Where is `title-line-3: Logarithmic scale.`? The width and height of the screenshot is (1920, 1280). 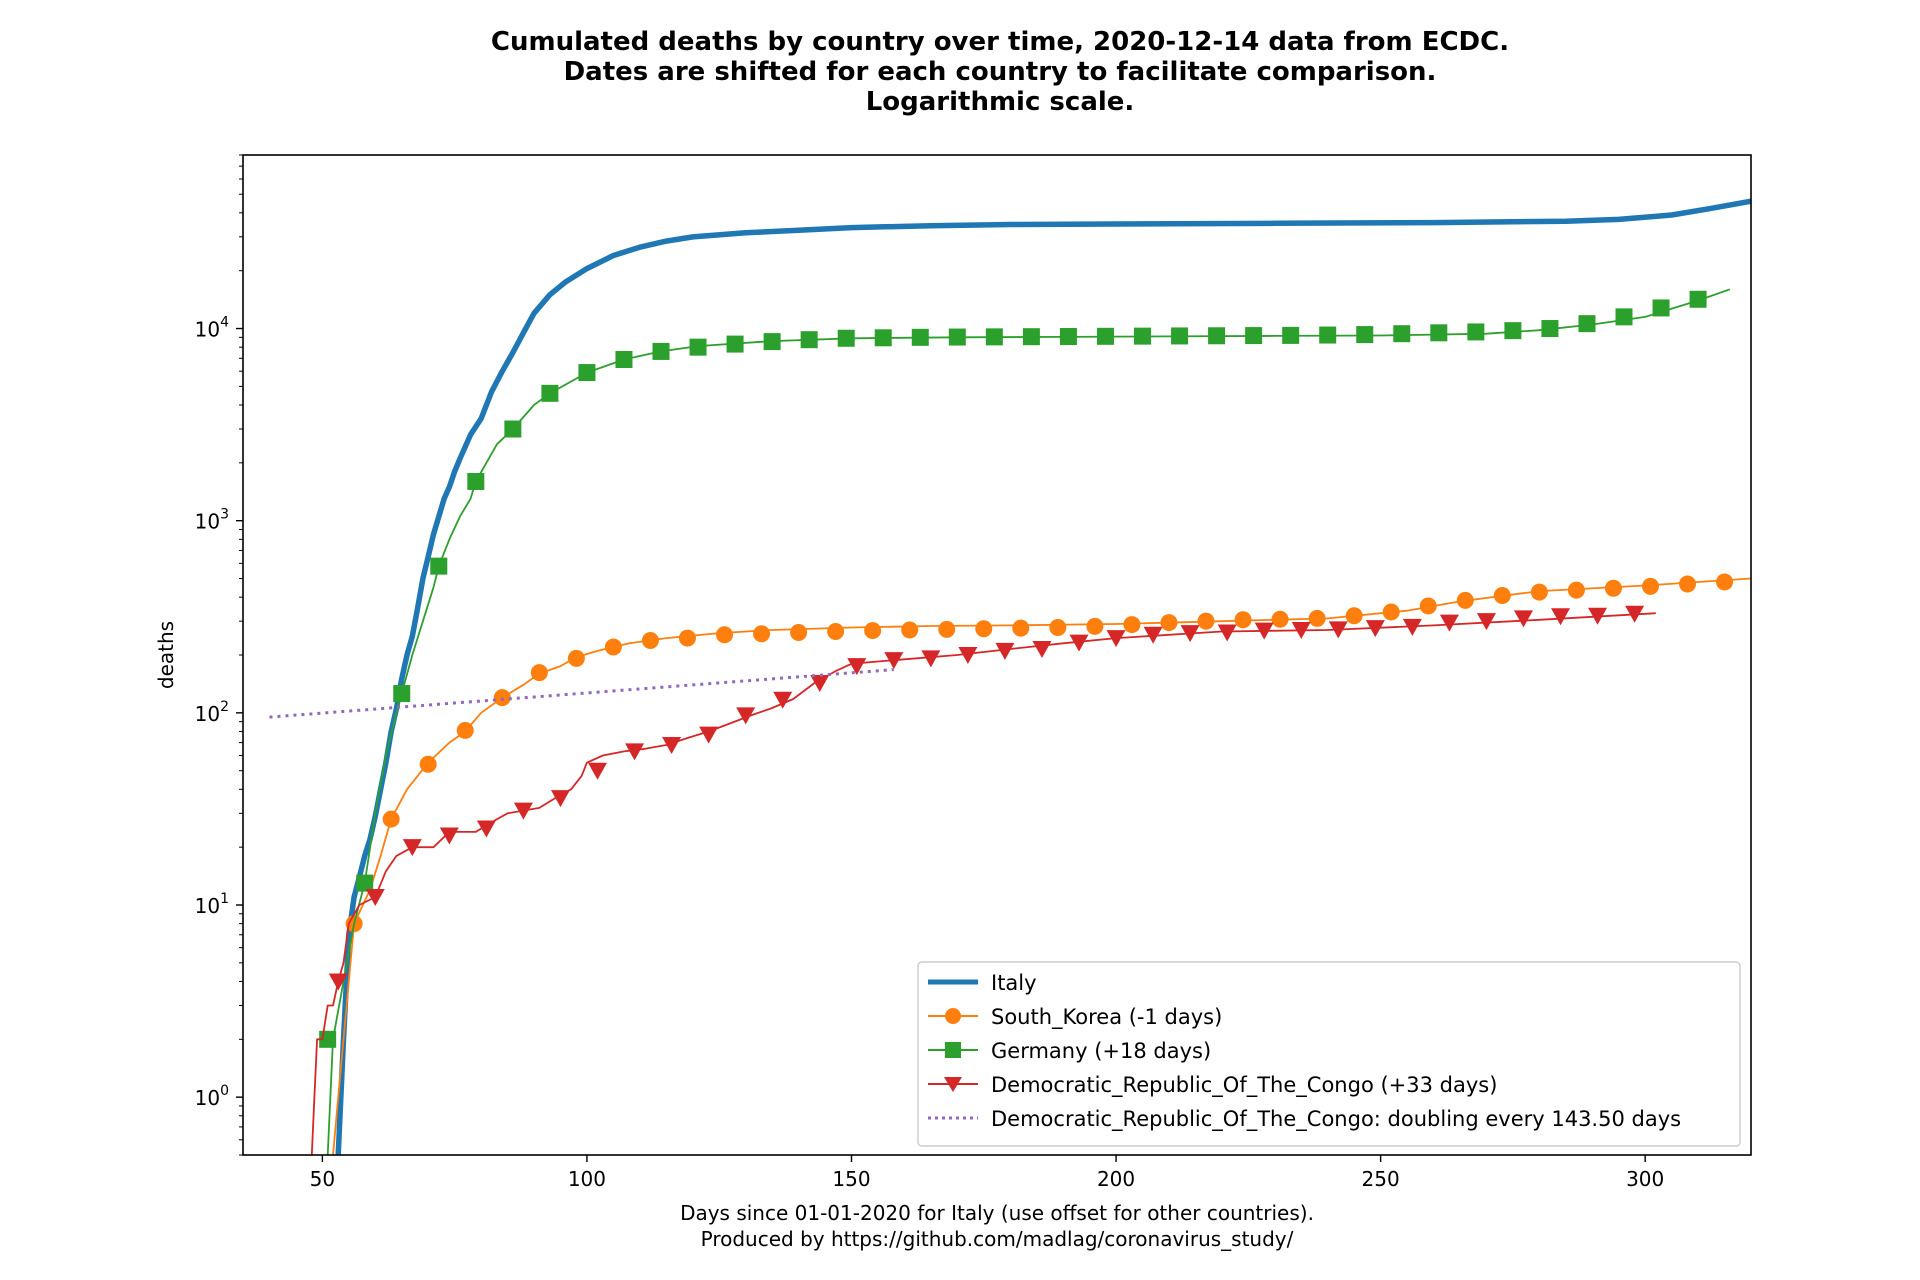
title-line-3: Logarithmic scale. is located at coordinates (1000, 102).